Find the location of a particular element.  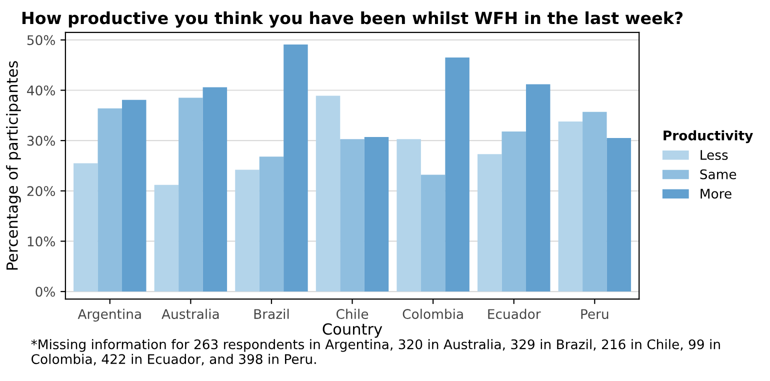

y-tick-label: 30% is located at coordinates (41, 141).